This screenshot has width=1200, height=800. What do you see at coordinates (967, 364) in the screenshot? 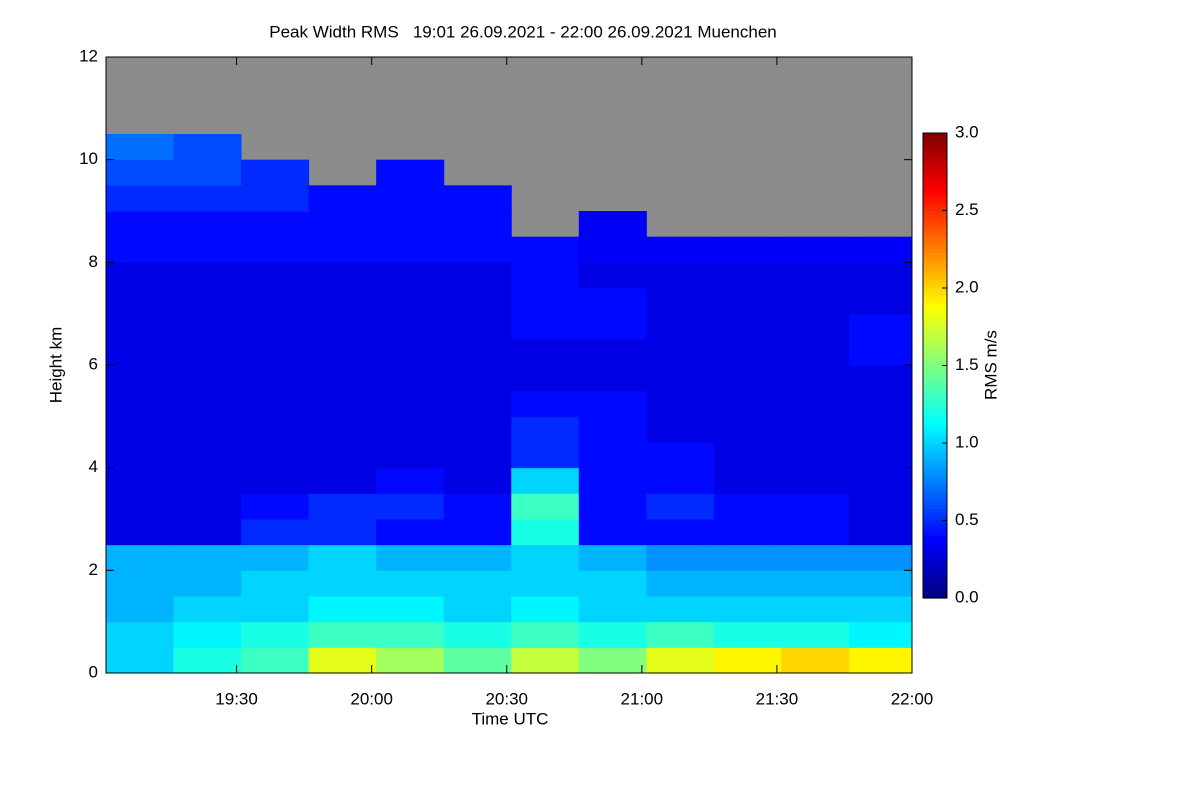
I see `colorbar-tick-label: 1.5` at bounding box center [967, 364].